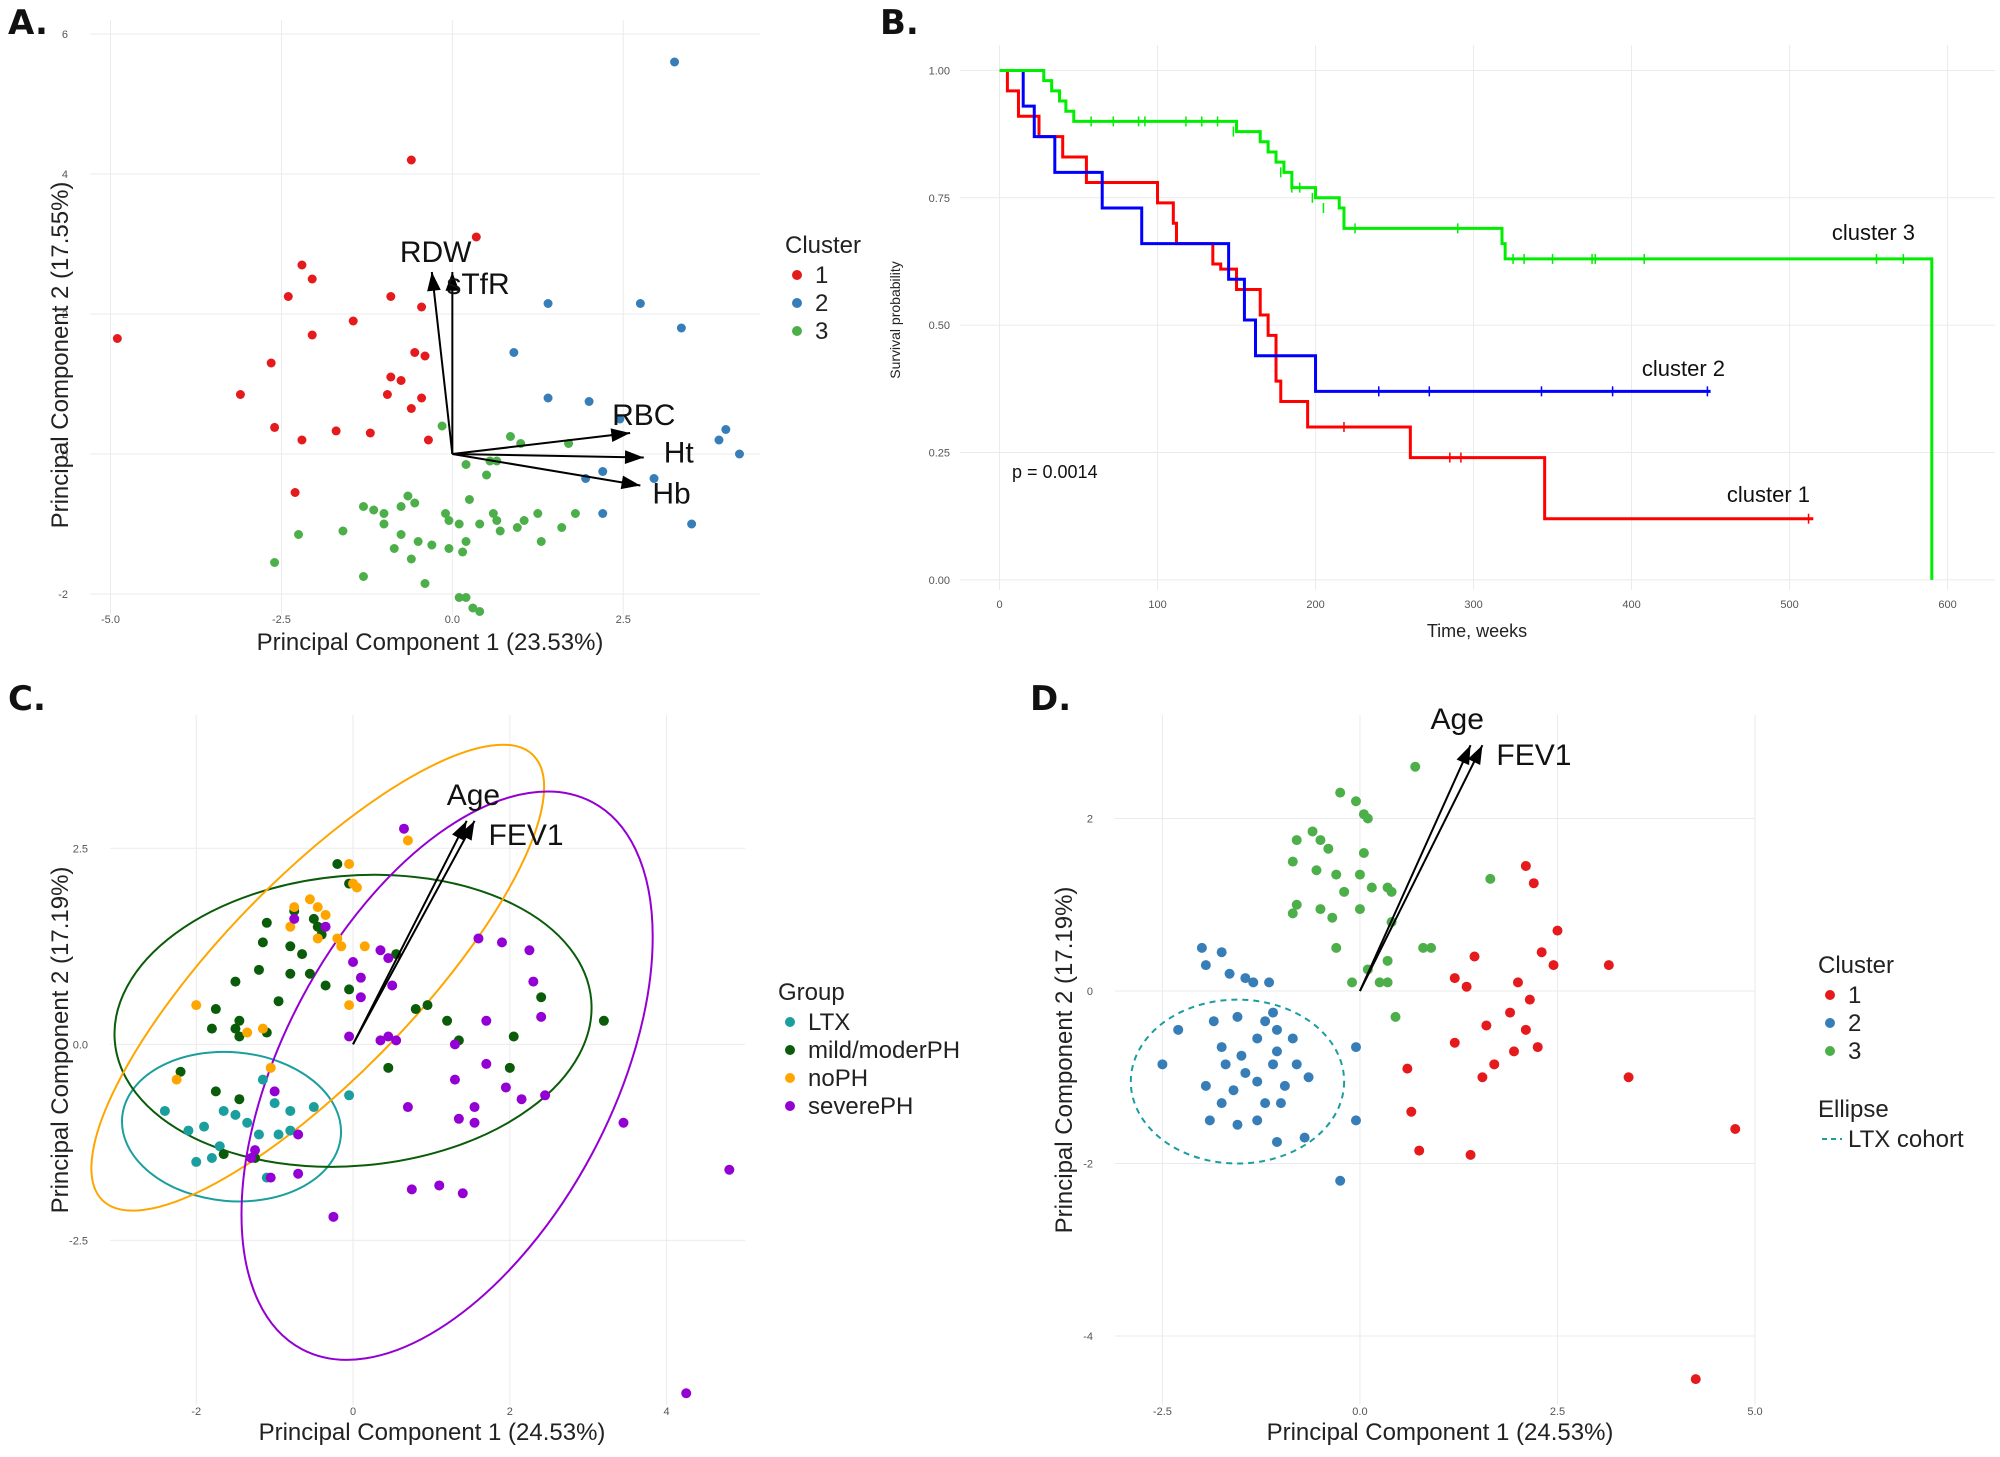 Image resolution: width=2000 pixels, height=1457 pixels. What do you see at coordinates (1854, 995) in the screenshot?
I see `panel-d-legend-label: 1` at bounding box center [1854, 995].